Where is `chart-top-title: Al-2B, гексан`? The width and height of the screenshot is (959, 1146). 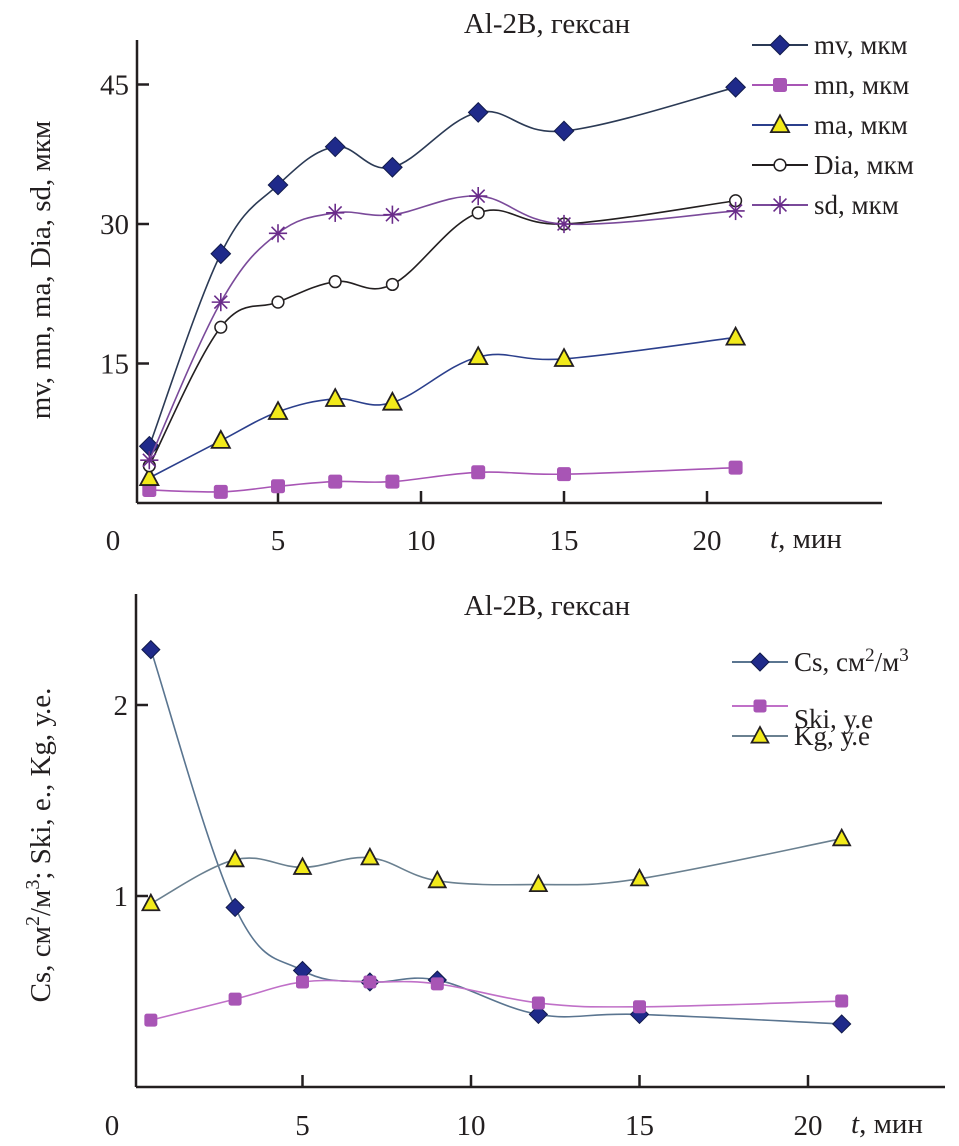
chart-top-title: Al-2B, гексан is located at coordinates (547, 24).